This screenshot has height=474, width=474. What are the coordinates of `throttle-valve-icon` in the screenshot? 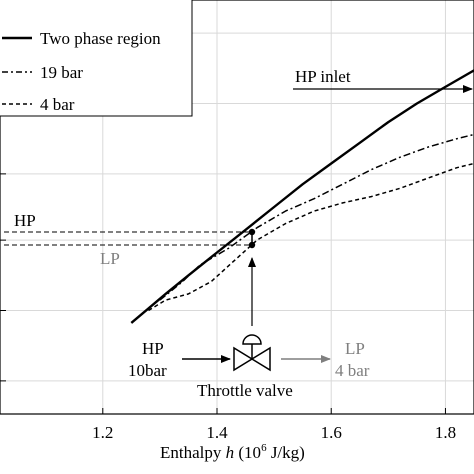 It's located at (252, 353).